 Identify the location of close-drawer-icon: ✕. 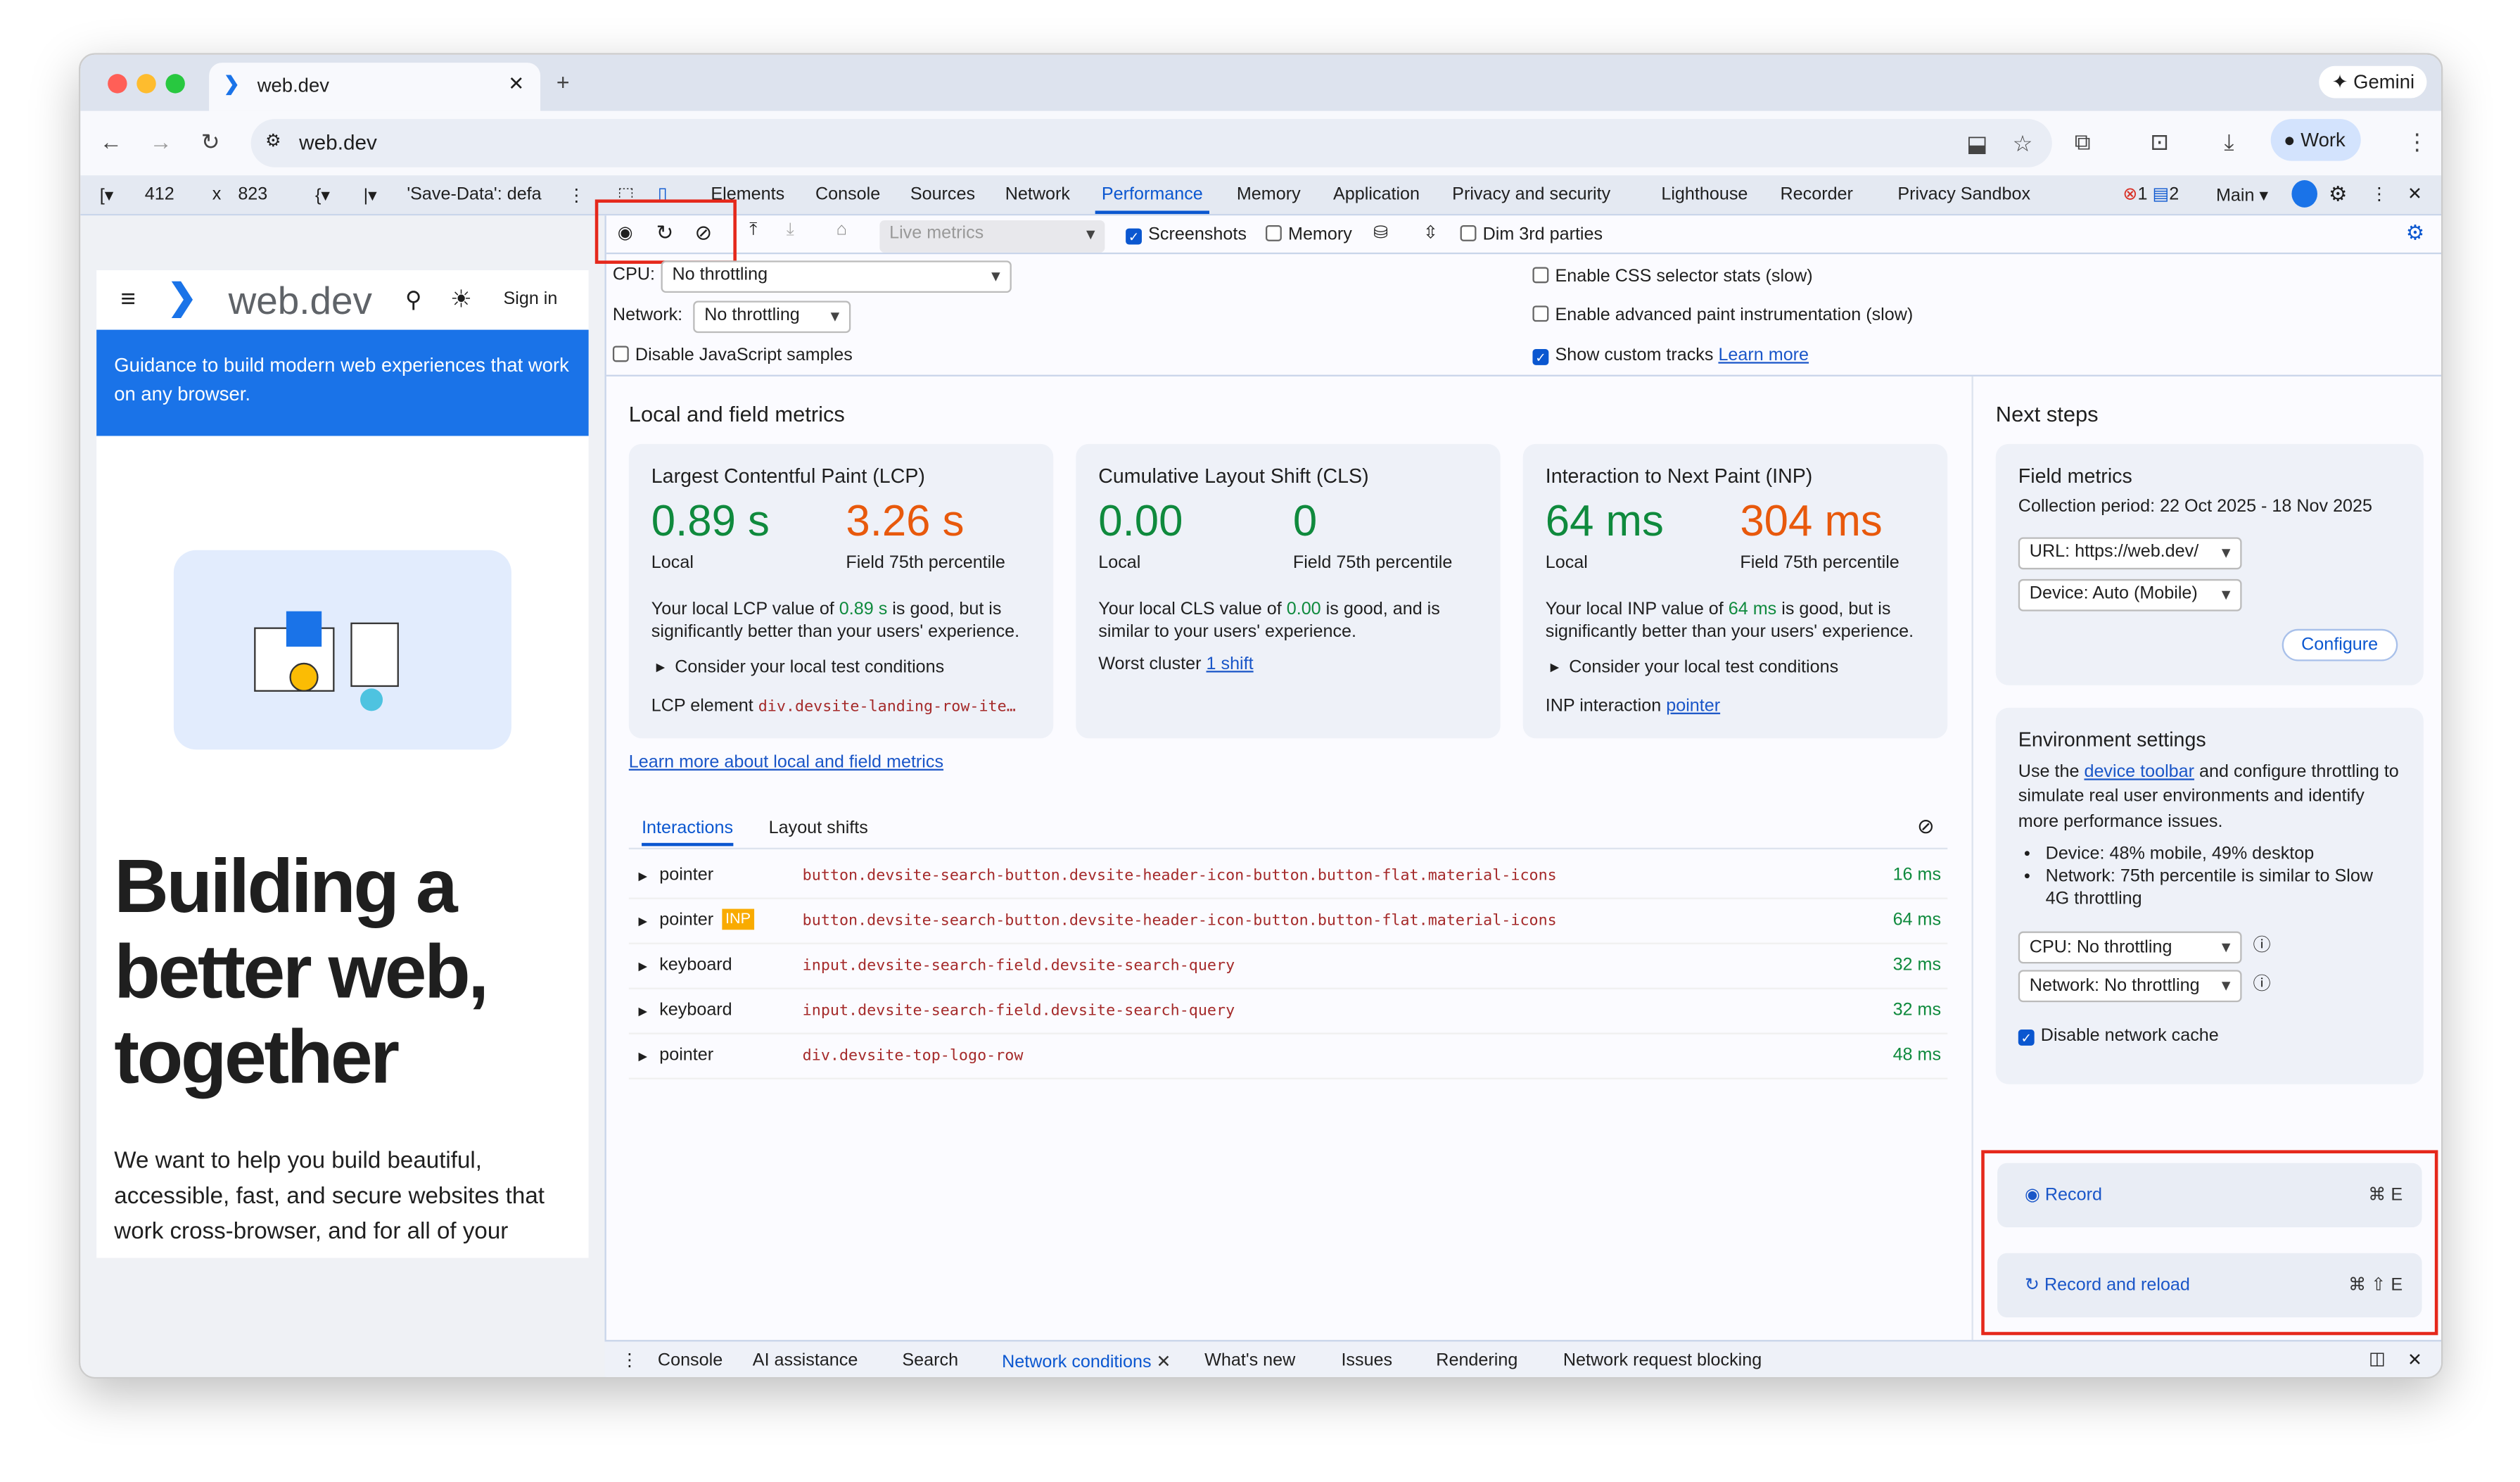
(2415, 1361).